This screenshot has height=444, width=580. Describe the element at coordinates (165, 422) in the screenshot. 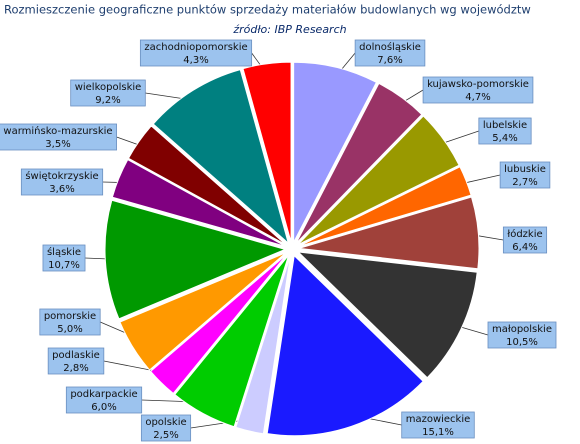

I see `label-name: opolskie` at that location.